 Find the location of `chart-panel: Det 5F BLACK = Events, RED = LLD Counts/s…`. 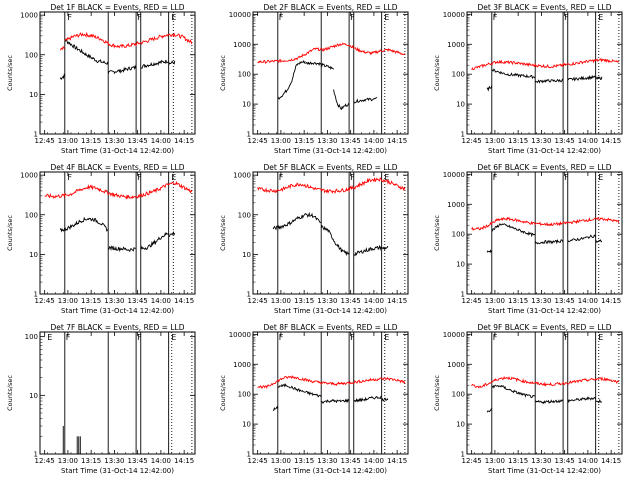

chart-panel: Det 5F BLACK = Events, RED = LLD Counts/s… is located at coordinates (314, 239).